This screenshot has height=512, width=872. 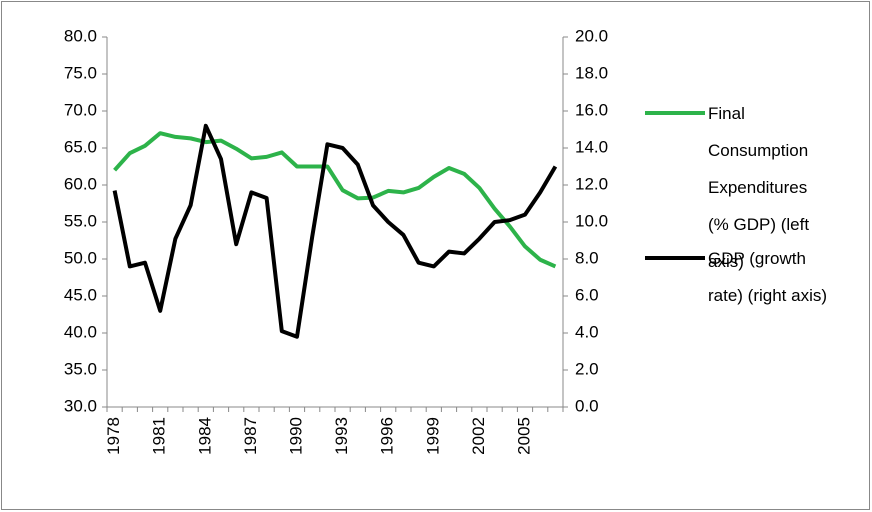 I want to click on x-tick-label: 1999, so click(x=432, y=436).